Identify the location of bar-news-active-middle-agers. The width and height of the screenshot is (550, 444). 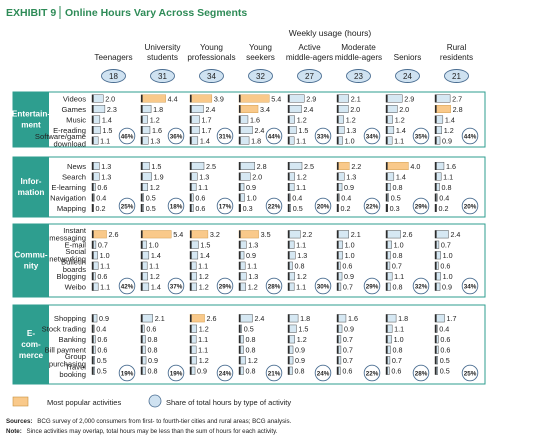
(295, 165).